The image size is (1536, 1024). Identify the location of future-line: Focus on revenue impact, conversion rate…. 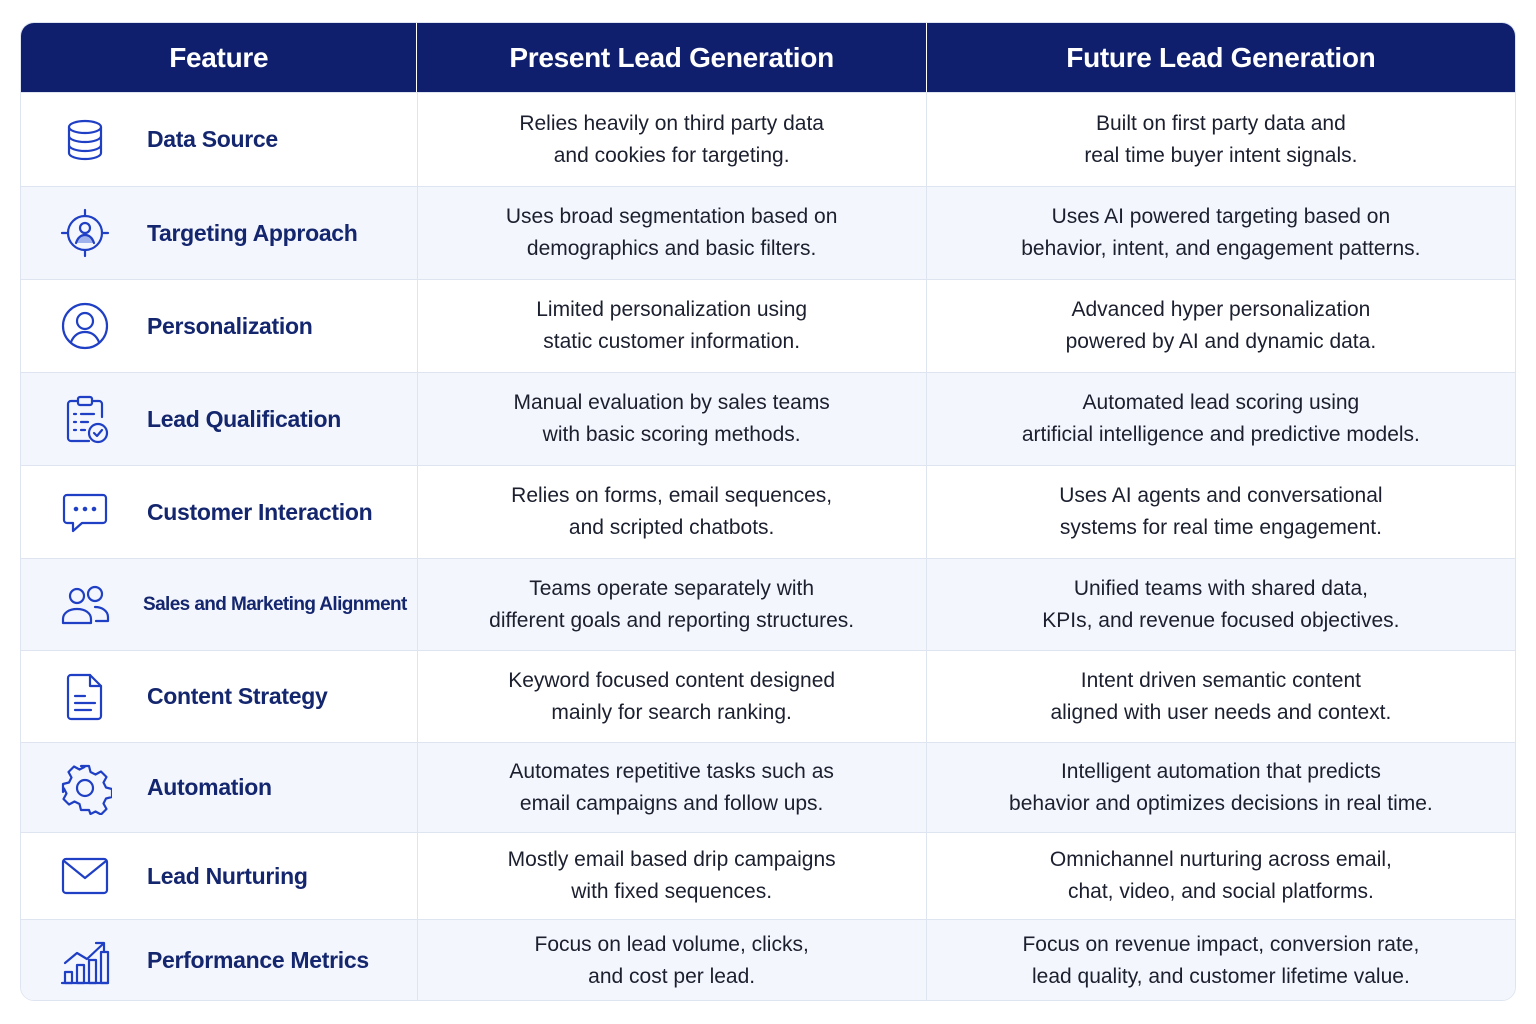
(1221, 944).